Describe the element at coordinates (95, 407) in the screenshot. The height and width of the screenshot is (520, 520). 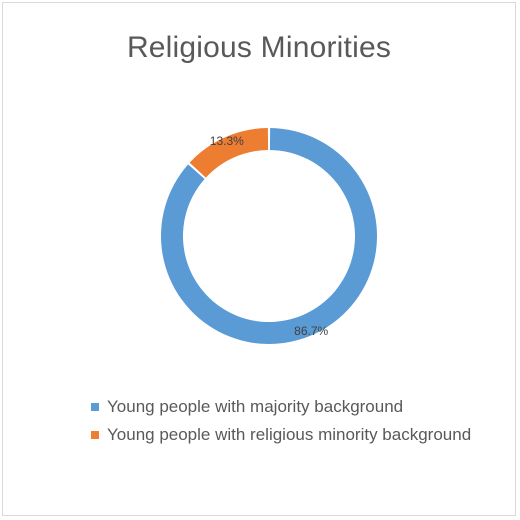
I see `legend-swatch-majority` at that location.